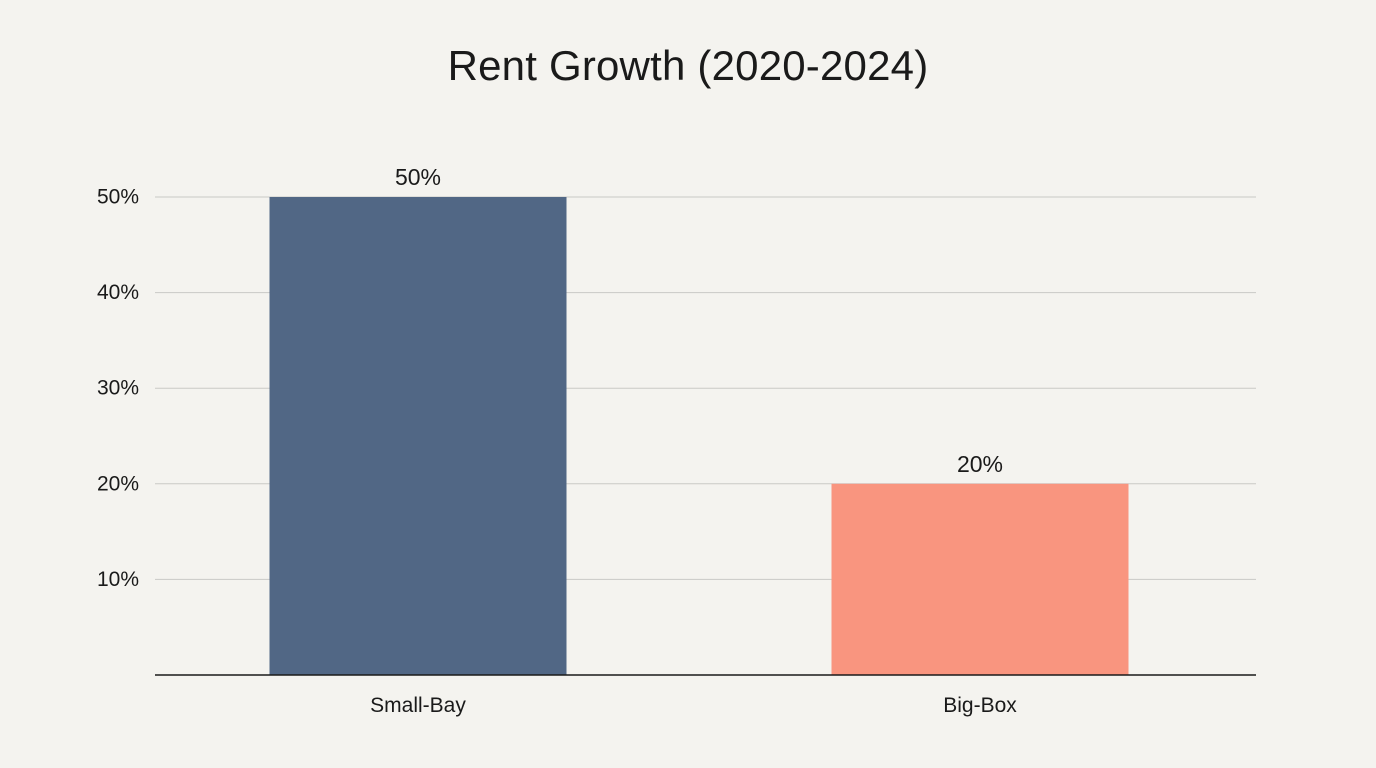  What do you see at coordinates (418, 436) in the screenshot?
I see `bar-small-bay` at bounding box center [418, 436].